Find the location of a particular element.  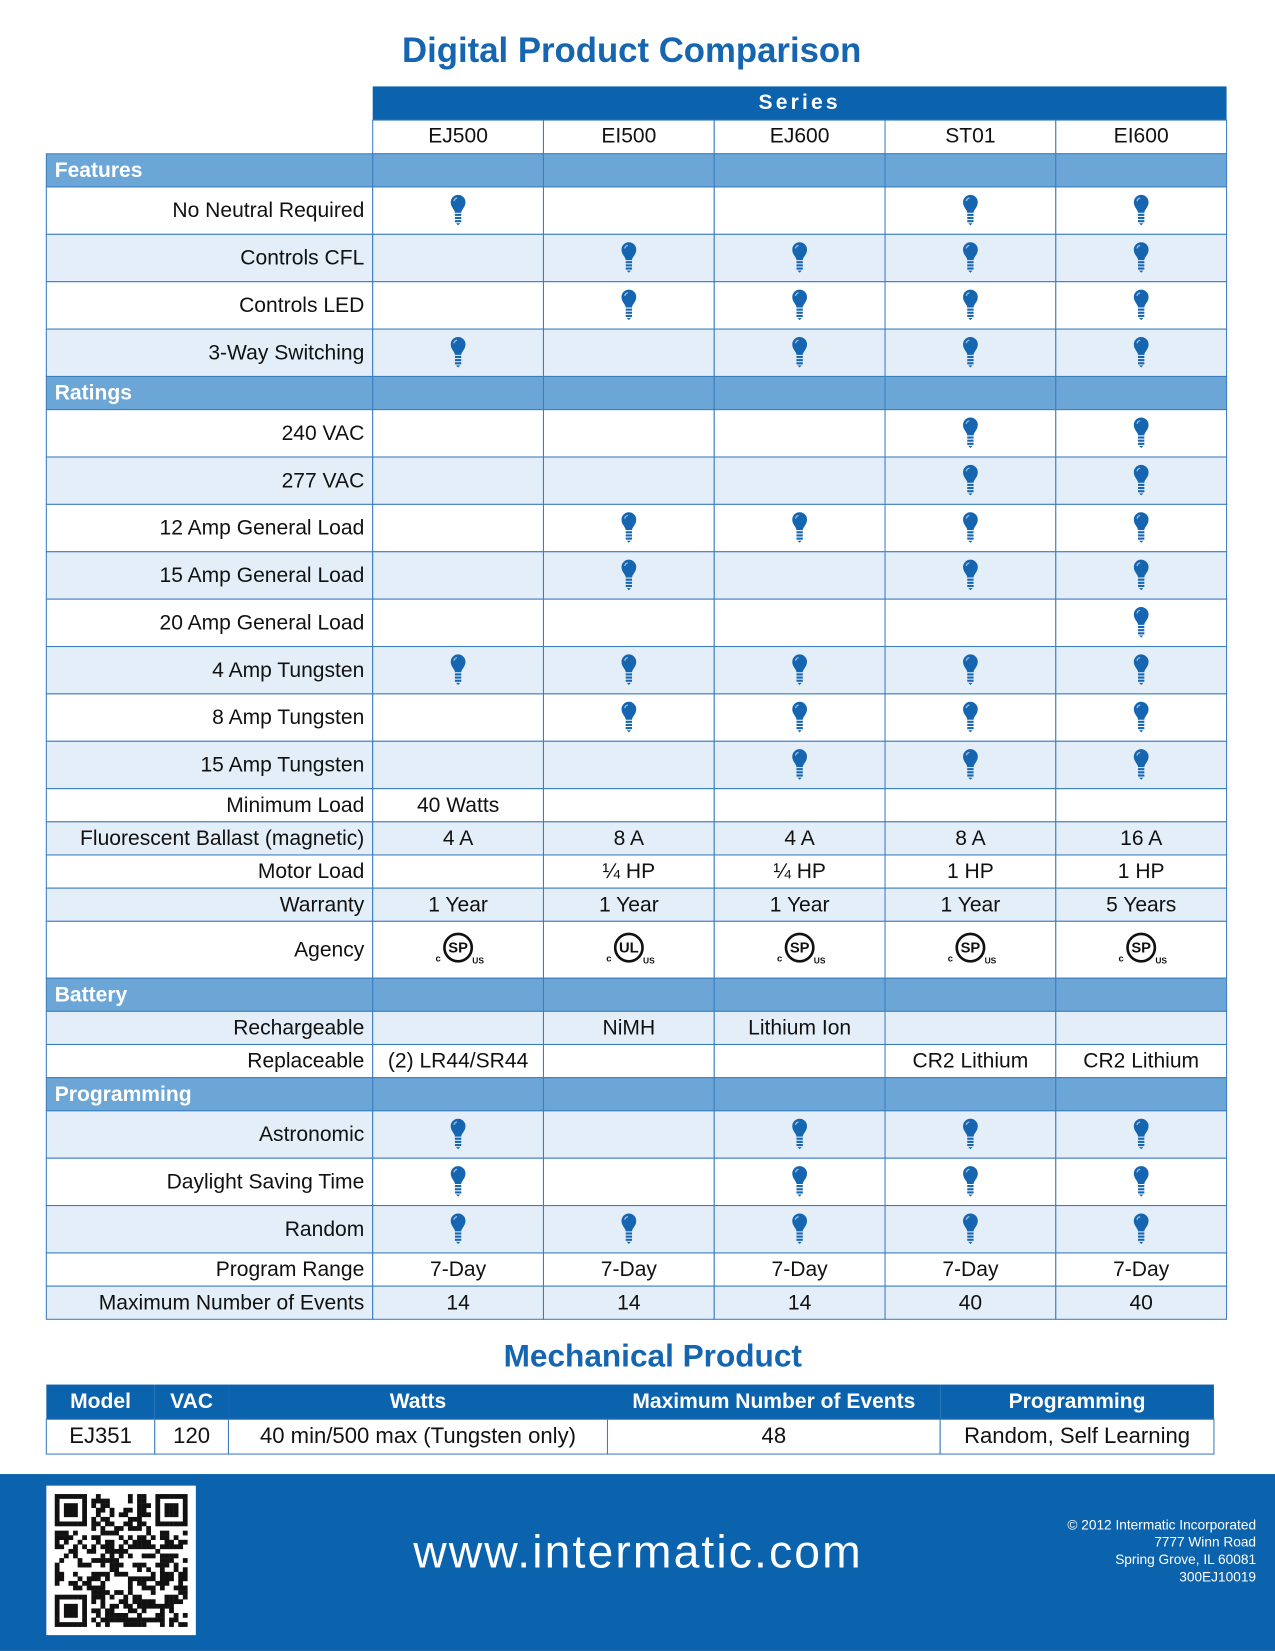

logo-prefix: c is located at coordinates (437, 959).